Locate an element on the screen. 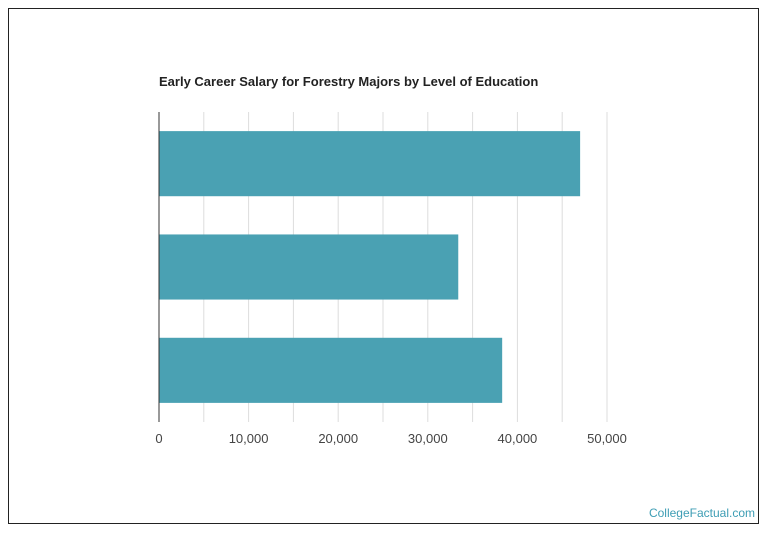 The width and height of the screenshot is (770, 536). watermark: CollegeFactual.com is located at coordinates (701, 513).